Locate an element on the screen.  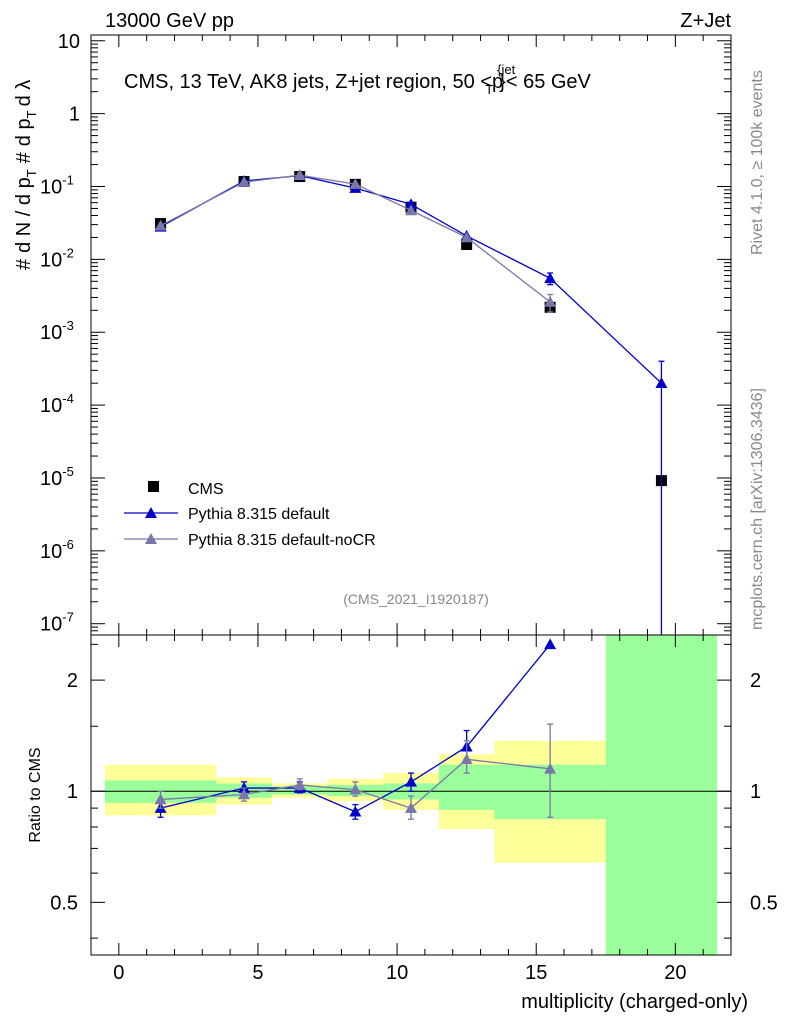
ratio-panel is located at coordinates (411, 729).